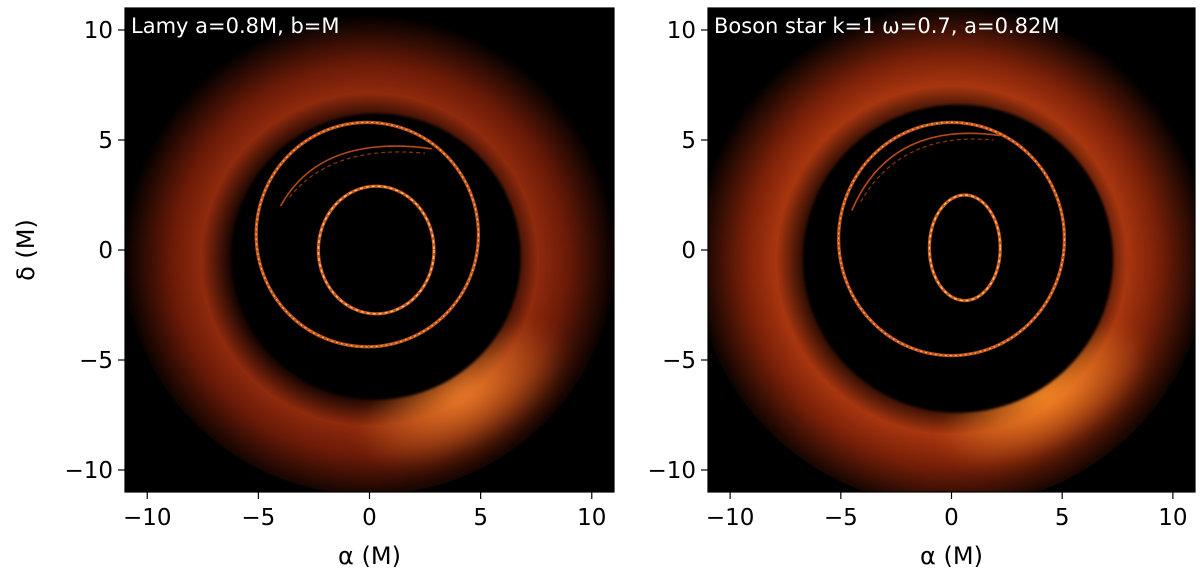 The height and width of the screenshot is (578, 1200). Describe the element at coordinates (886, 26) in the screenshot. I see `panel-title: Boson star k=1 ω=0.7, a=0.82M` at that location.